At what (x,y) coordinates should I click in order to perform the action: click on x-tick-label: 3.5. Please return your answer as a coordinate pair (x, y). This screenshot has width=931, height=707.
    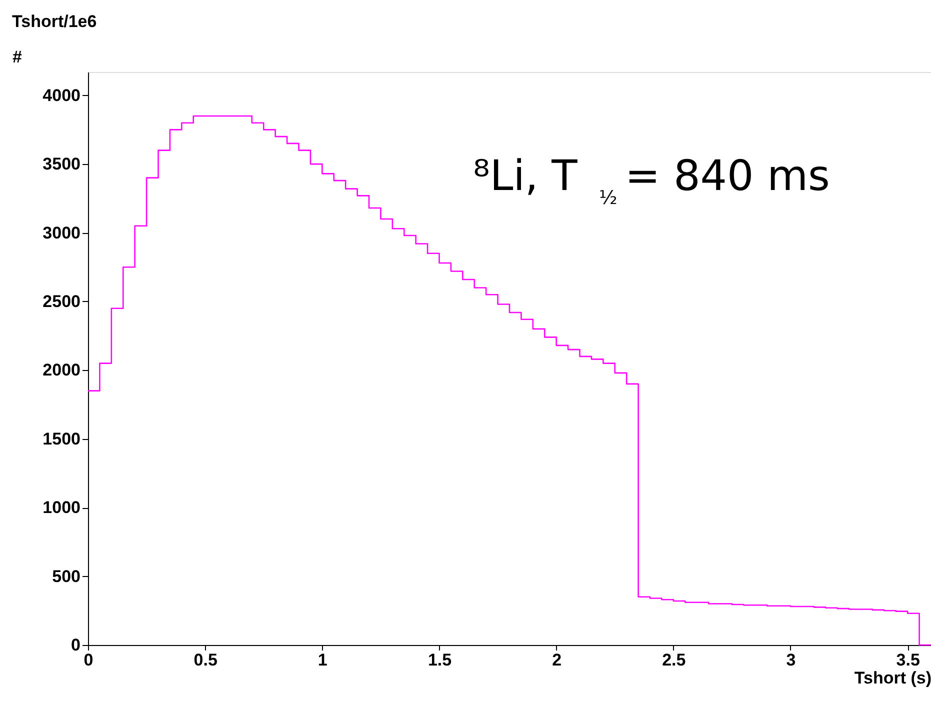
    Looking at the image, I should click on (908, 660).